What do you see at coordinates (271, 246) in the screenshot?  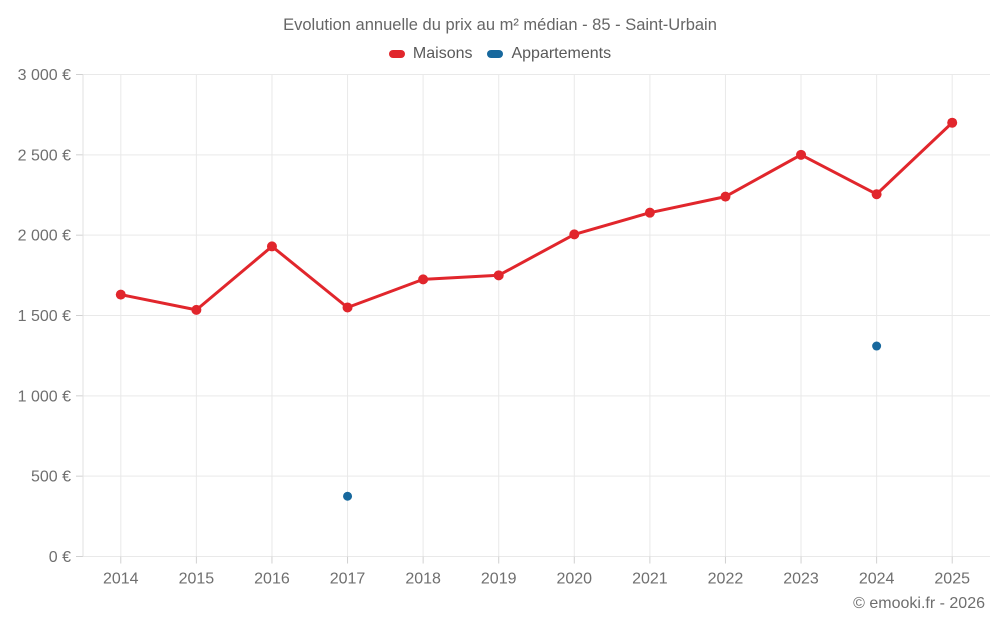 I see `point-maisons-2016` at bounding box center [271, 246].